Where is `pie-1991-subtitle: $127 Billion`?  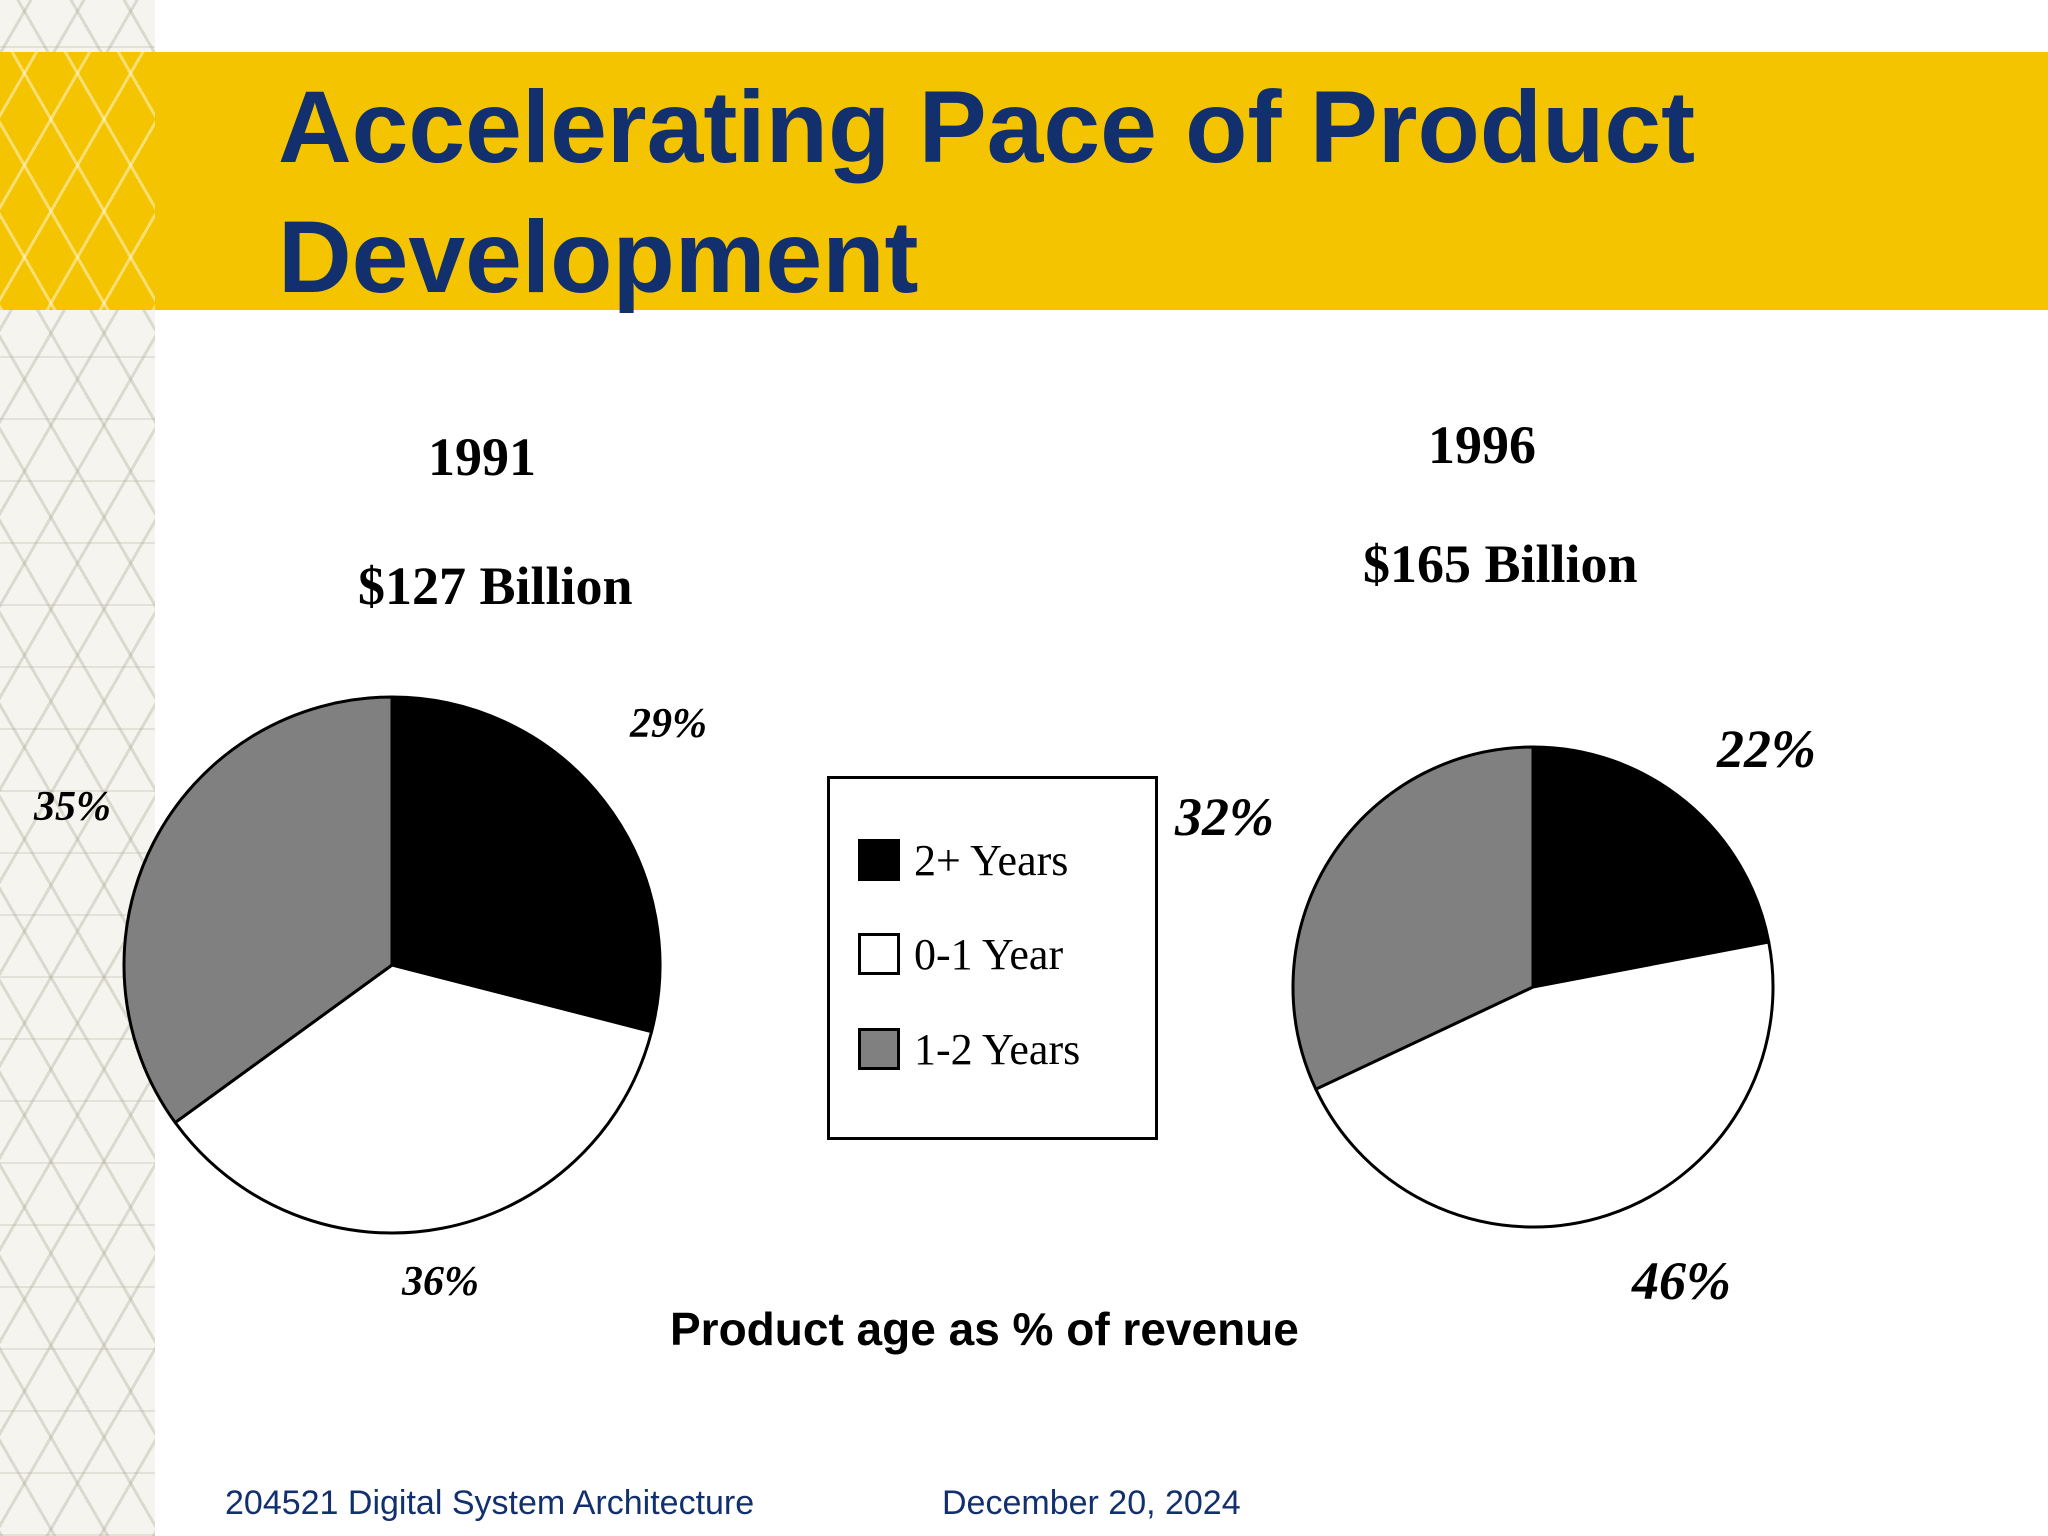 pie-1991-subtitle: $127 Billion is located at coordinates (495, 586).